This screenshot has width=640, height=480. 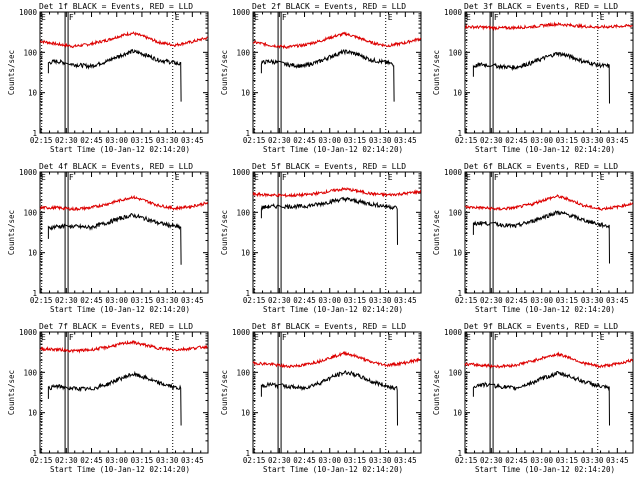 What do you see at coordinates (329, 166) in the screenshot?
I see `chart-title: Det 5f BLACK = Events, RED = LLD` at bounding box center [329, 166].